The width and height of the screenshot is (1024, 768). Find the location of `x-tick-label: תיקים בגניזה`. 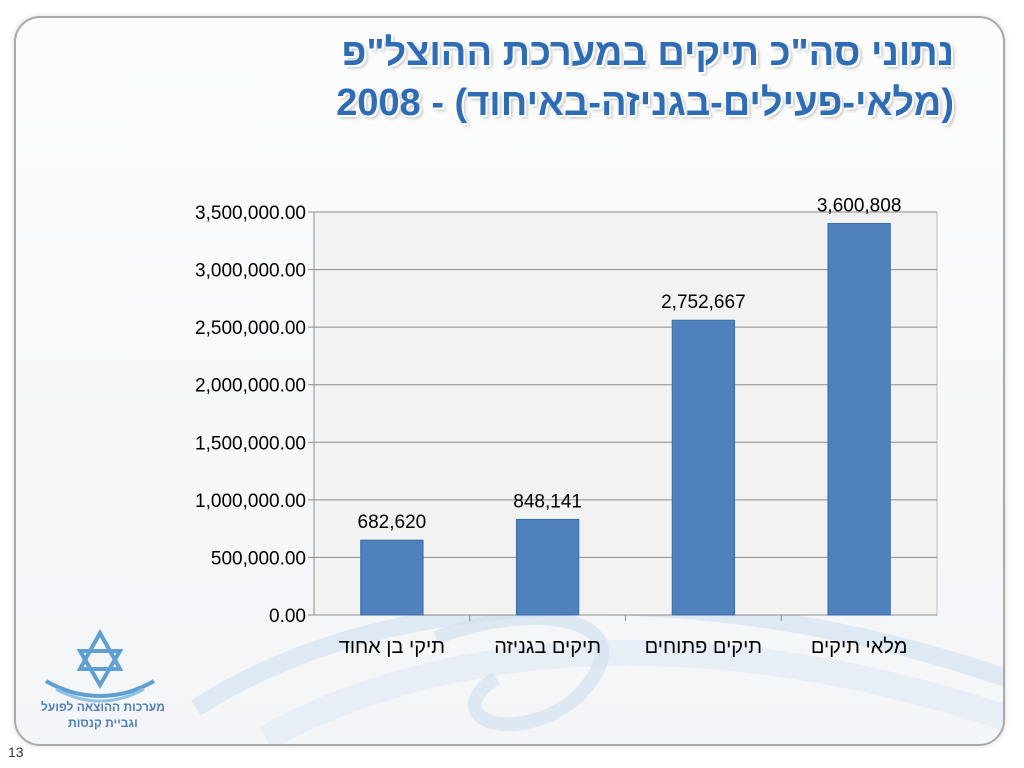

x-tick-label: תיקים בגניזה is located at coordinates (547, 647).